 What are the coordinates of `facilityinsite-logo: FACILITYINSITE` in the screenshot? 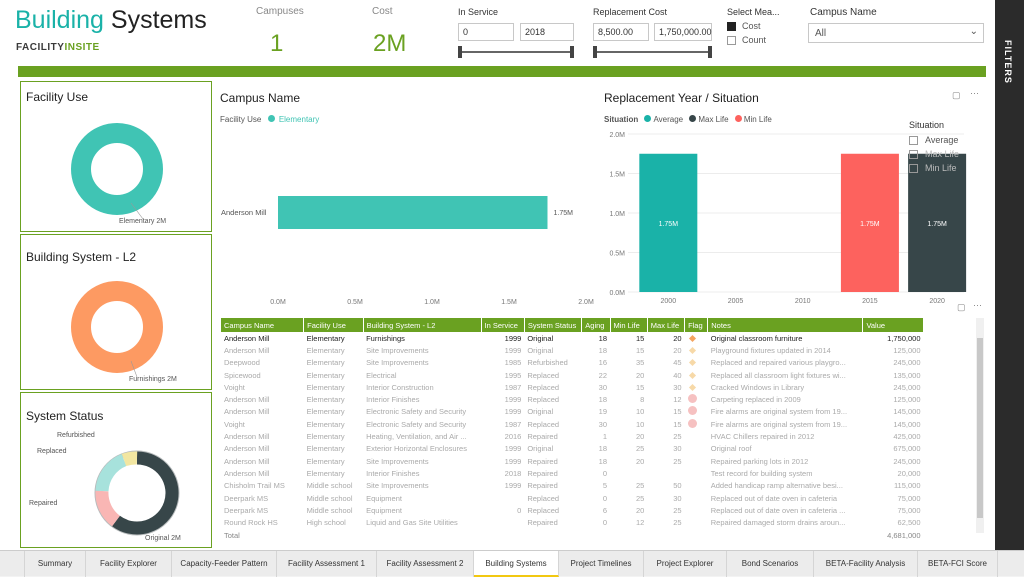 It's located at (58, 47).